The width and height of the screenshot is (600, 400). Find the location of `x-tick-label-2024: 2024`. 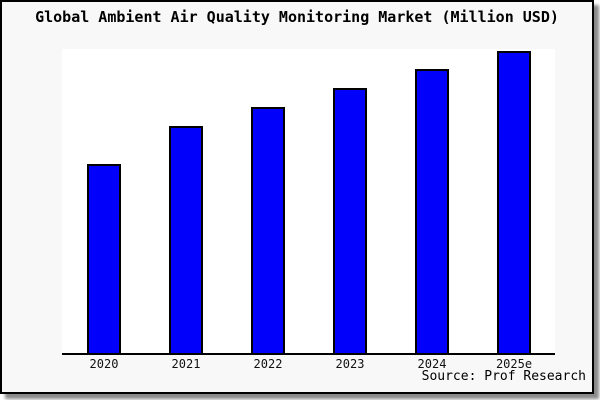

x-tick-label-2024: 2024 is located at coordinates (432, 364).